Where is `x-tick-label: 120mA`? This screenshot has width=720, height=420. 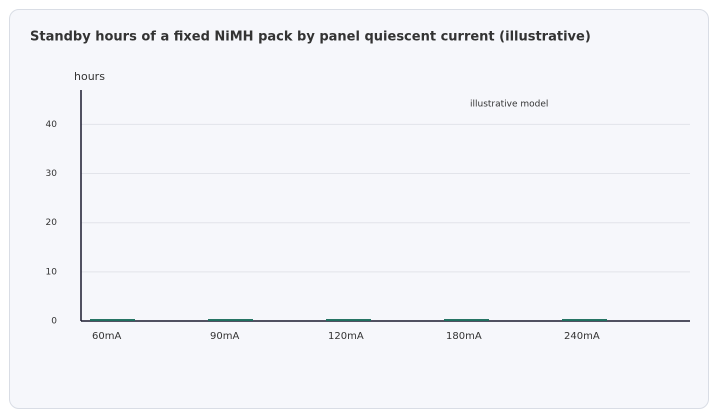 x-tick-label: 120mA is located at coordinates (346, 336).